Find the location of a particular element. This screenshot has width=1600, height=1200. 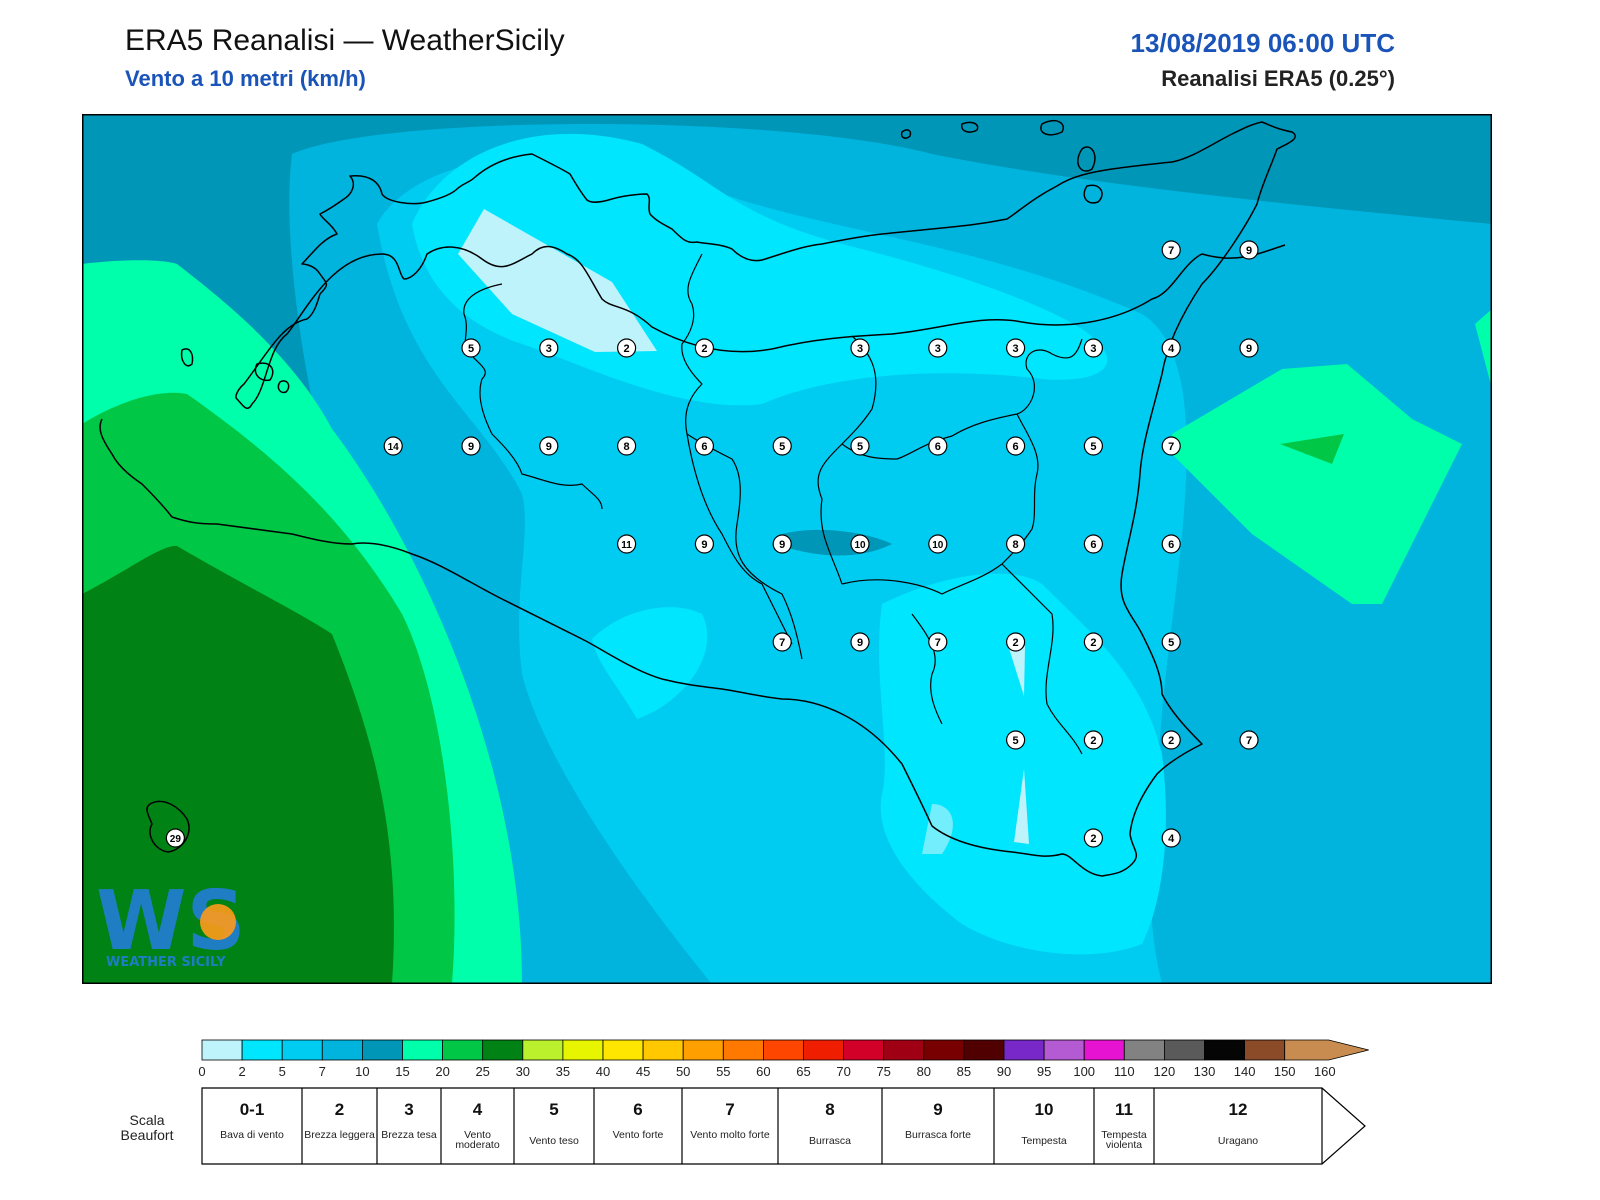

tick-label: 150 is located at coordinates (1285, 1071).